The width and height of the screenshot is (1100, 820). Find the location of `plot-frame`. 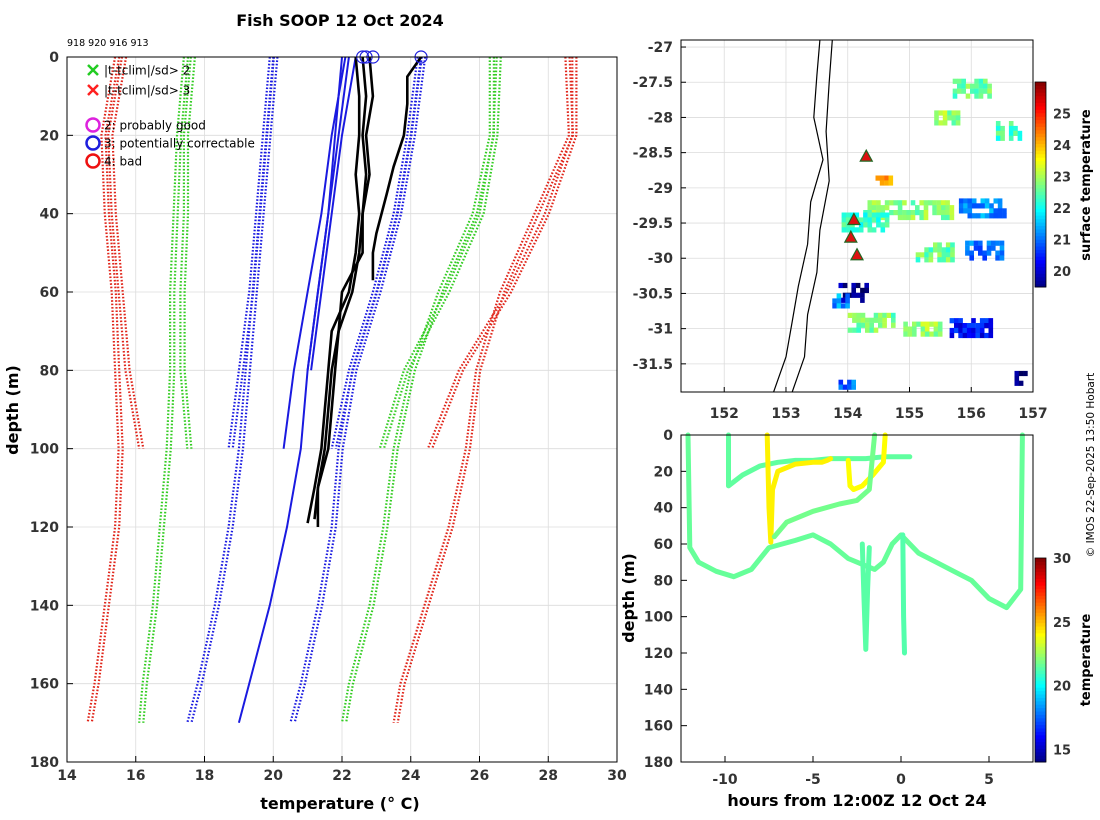

plot-frame is located at coordinates (857, 598).